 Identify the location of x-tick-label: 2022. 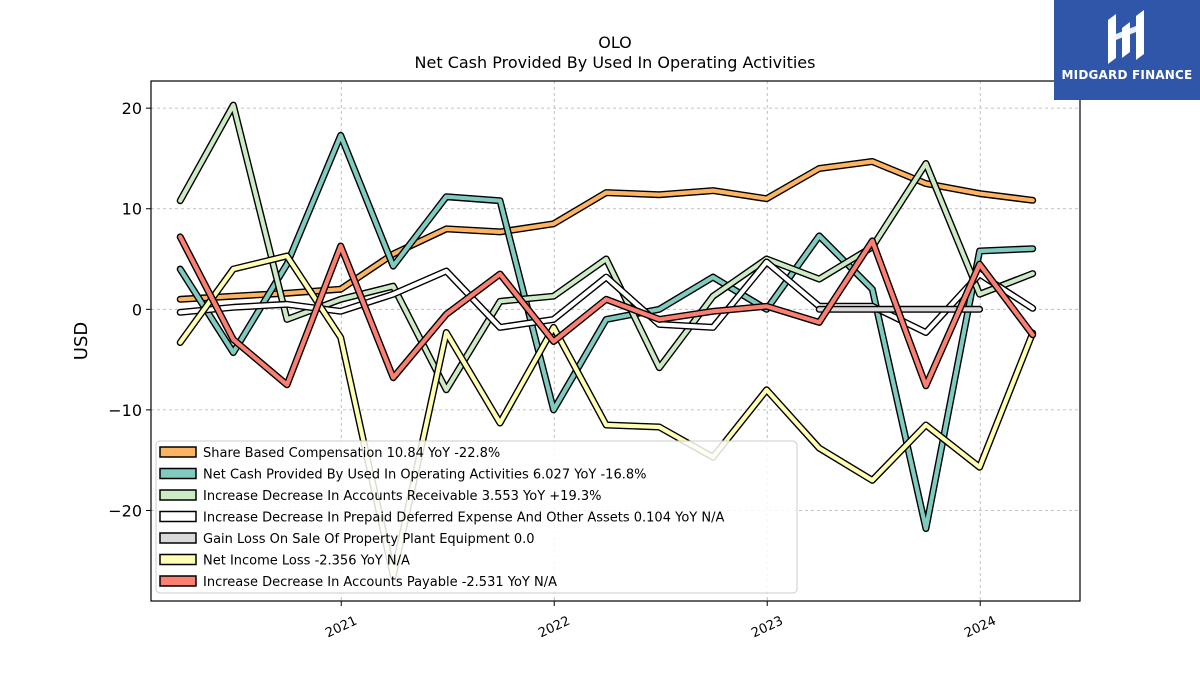
(554, 628).